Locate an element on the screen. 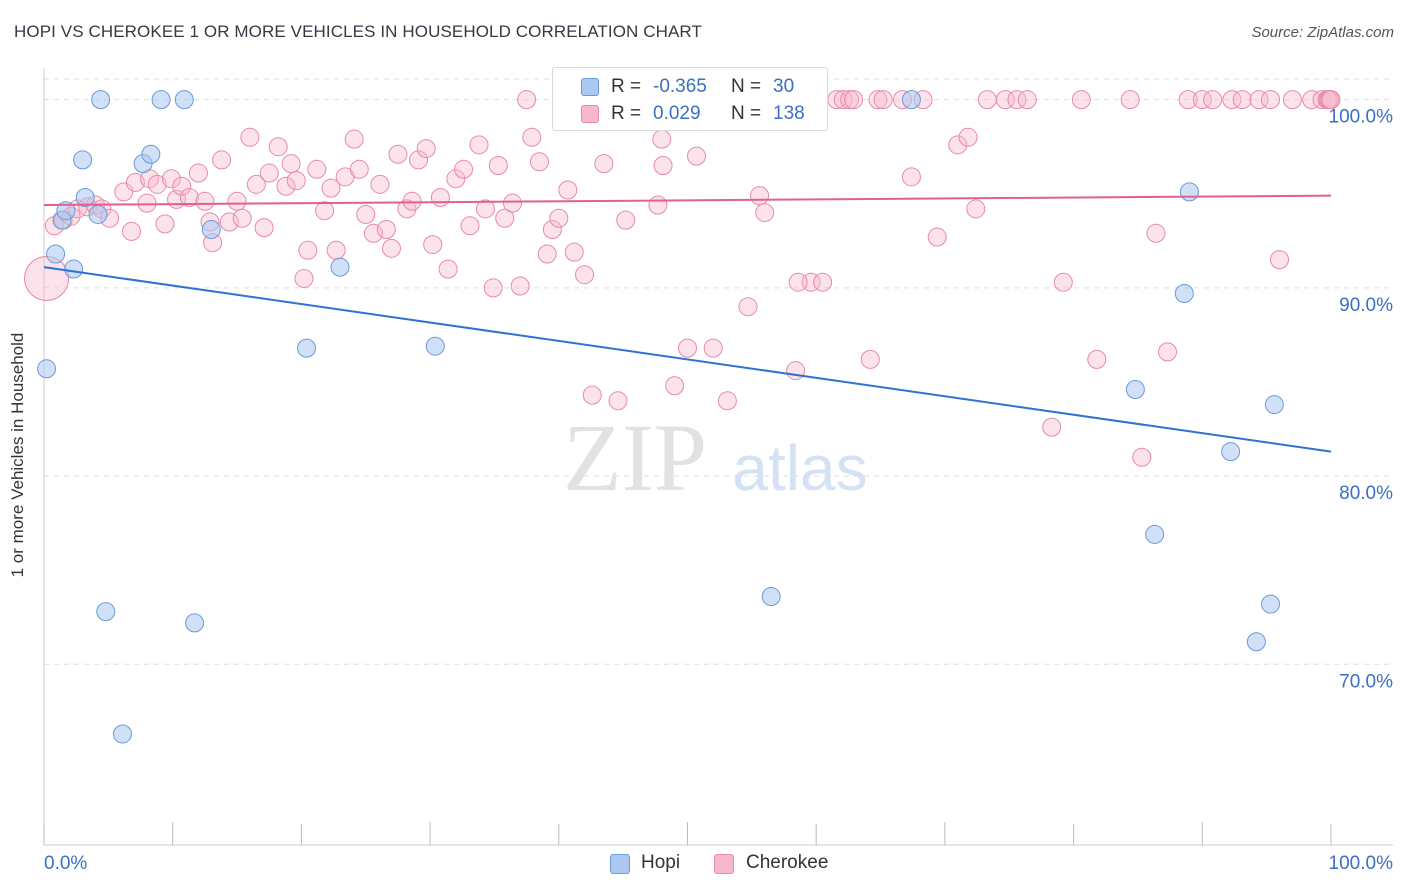 This screenshot has height=892, width=1406. y-tick-label: 90.0% is located at coordinates (1366, 305).